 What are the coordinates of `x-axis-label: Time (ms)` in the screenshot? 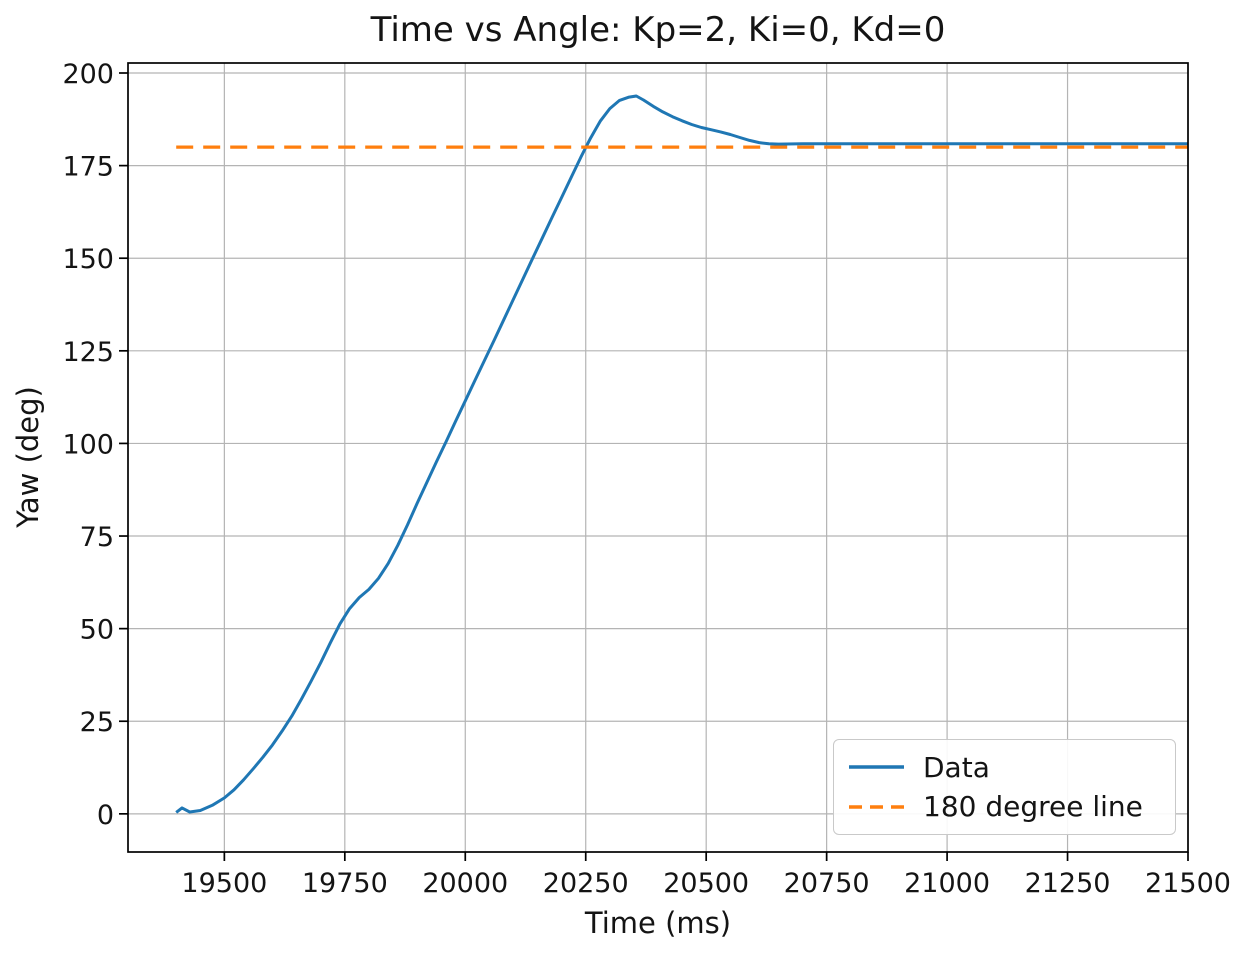 It's located at (658, 923).